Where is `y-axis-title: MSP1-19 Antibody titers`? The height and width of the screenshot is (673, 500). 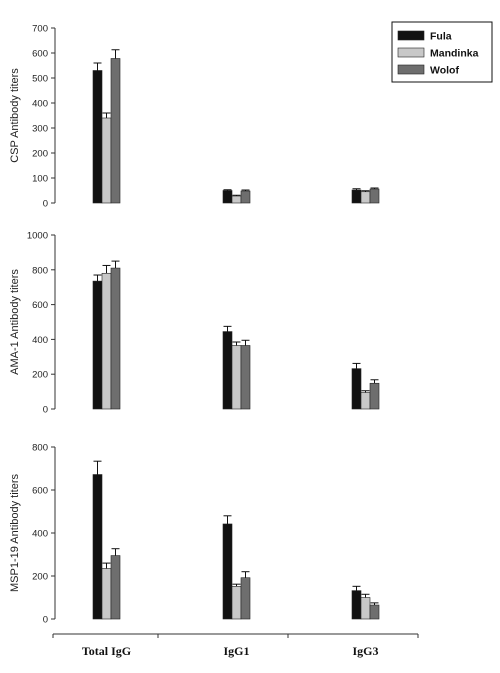 y-axis-title: MSP1-19 Antibody titers is located at coordinates (15, 533).